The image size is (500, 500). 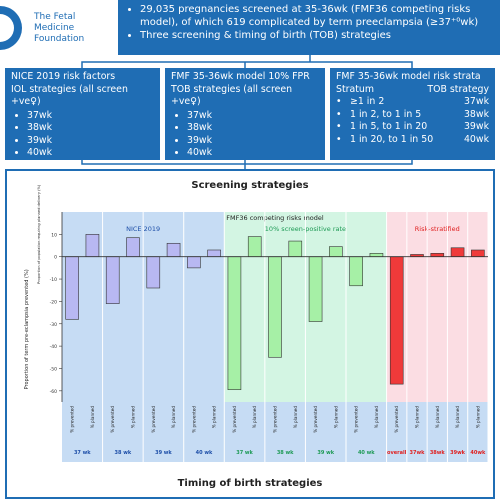 I want to click on y-tick-label: -60, so click(x=53, y=392).